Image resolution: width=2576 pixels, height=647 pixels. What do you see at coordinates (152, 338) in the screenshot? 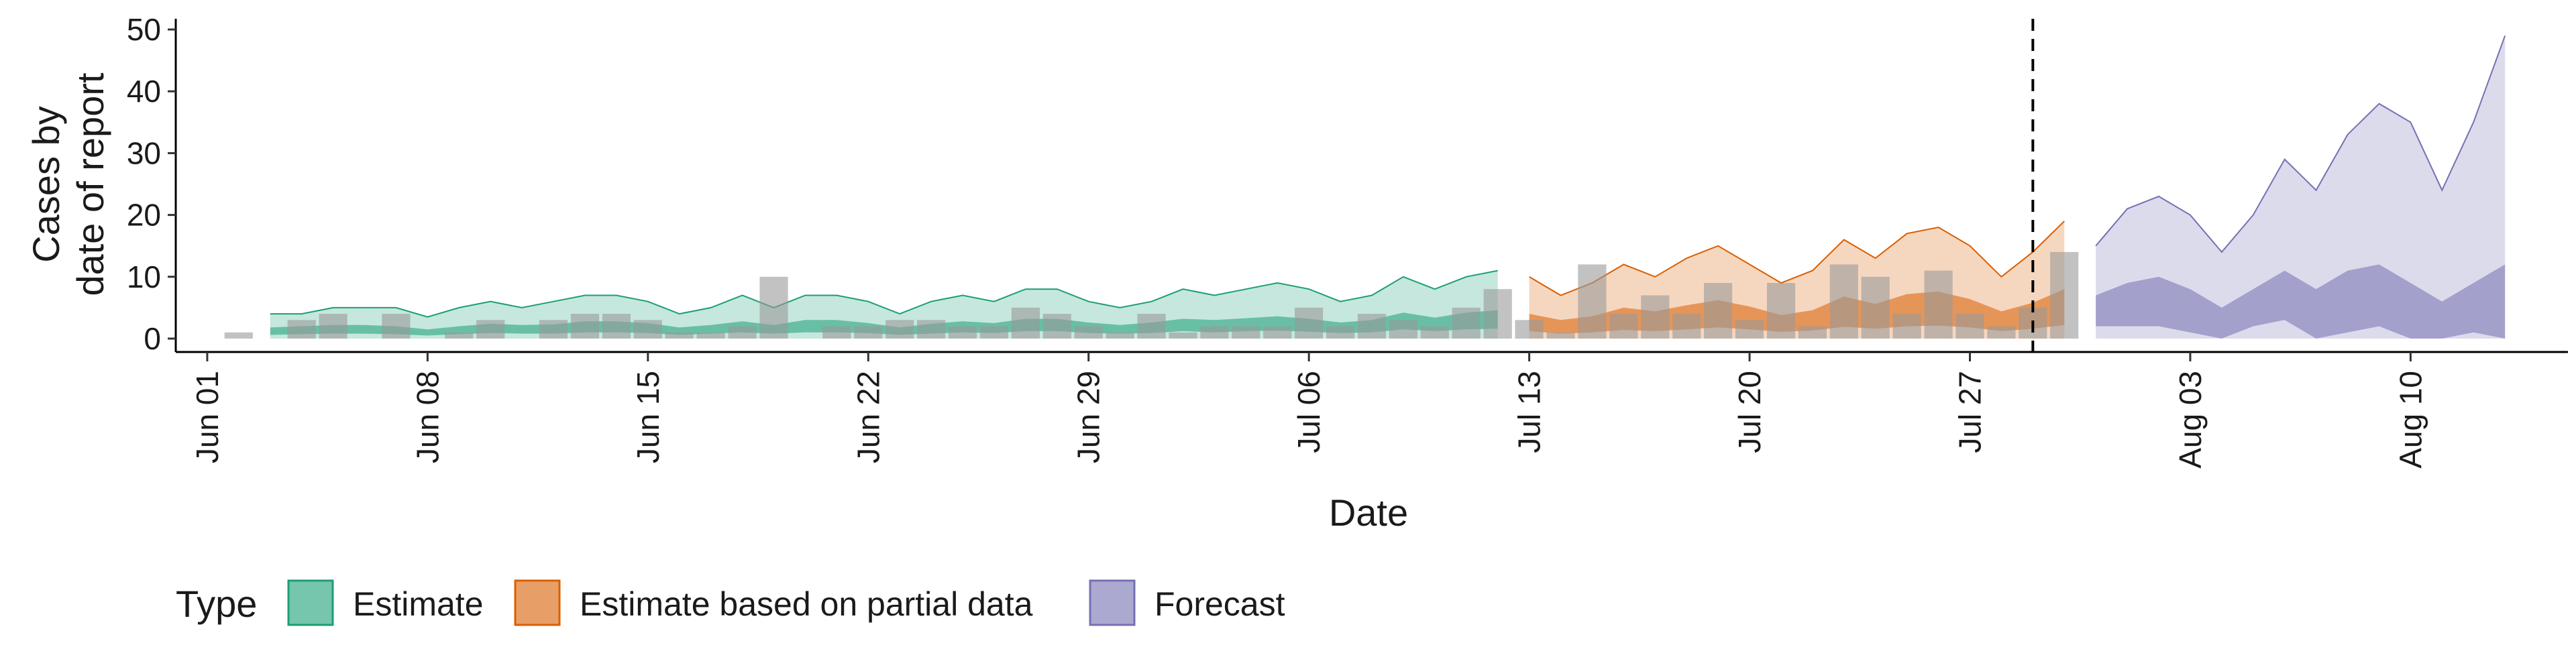
I see `y-tick-label-0: 0` at bounding box center [152, 338].